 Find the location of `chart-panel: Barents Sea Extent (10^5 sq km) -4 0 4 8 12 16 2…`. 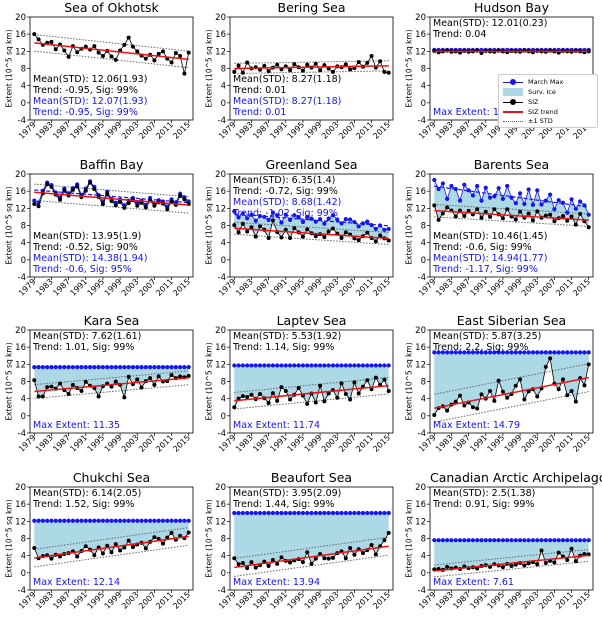

chart-panel: Barents Sea Extent (10^5 sq km) -4 0 4 8 12 16 2… is located at coordinates (500, 235).